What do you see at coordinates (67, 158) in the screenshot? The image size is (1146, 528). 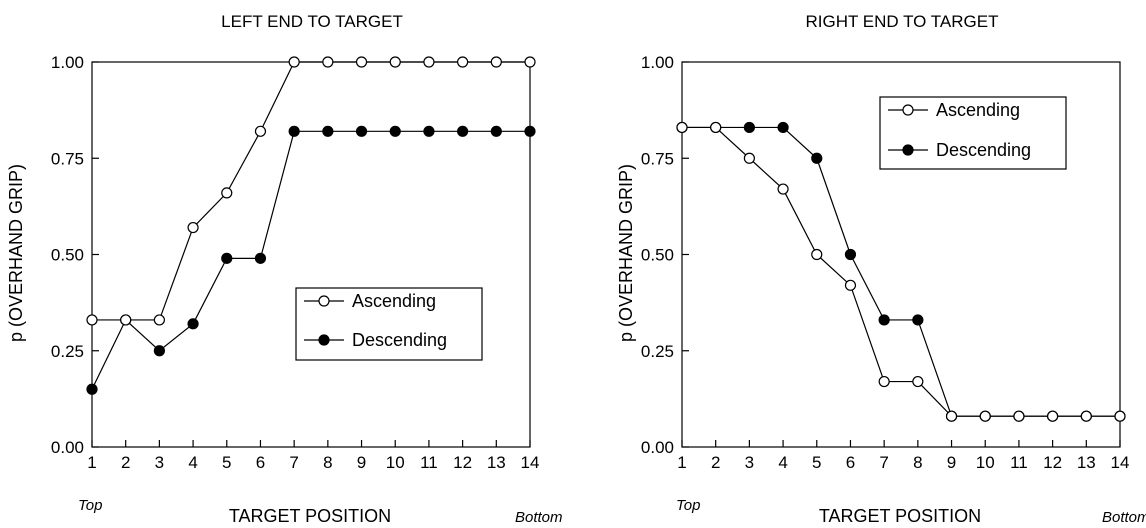 I see `y-tick-label: 0.75` at bounding box center [67, 158].